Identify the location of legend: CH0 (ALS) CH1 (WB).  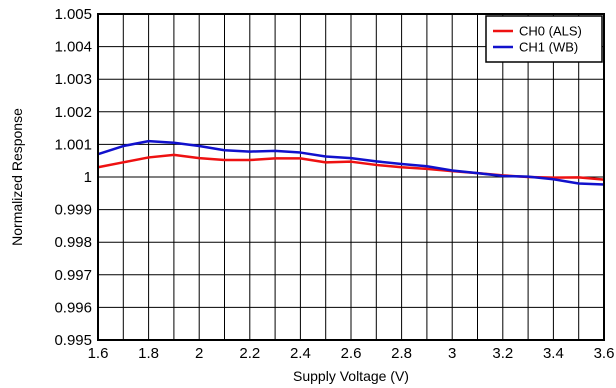
(544, 39).